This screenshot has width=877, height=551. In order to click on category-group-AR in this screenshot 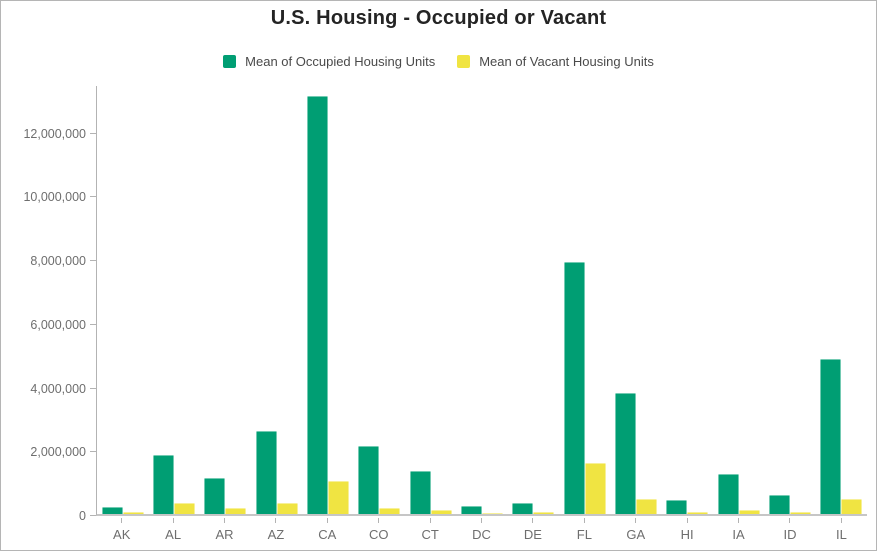, I will do `click(225, 300)`.